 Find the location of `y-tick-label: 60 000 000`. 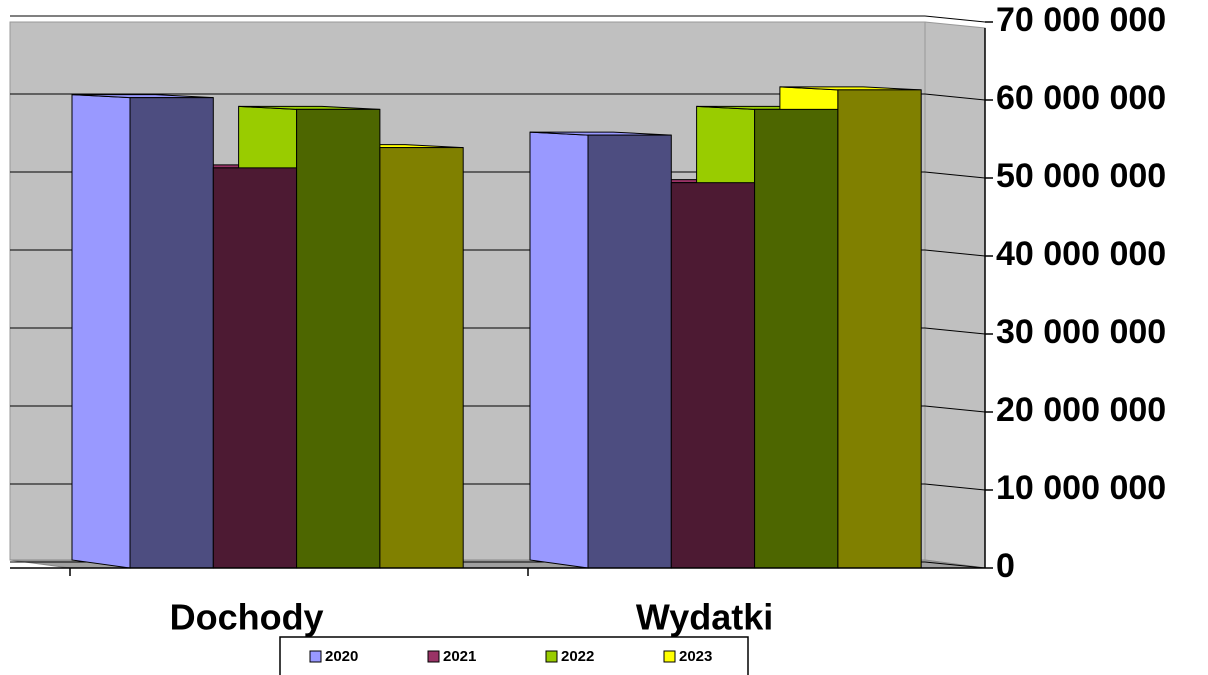

y-tick-label: 60 000 000 is located at coordinates (1081, 98).